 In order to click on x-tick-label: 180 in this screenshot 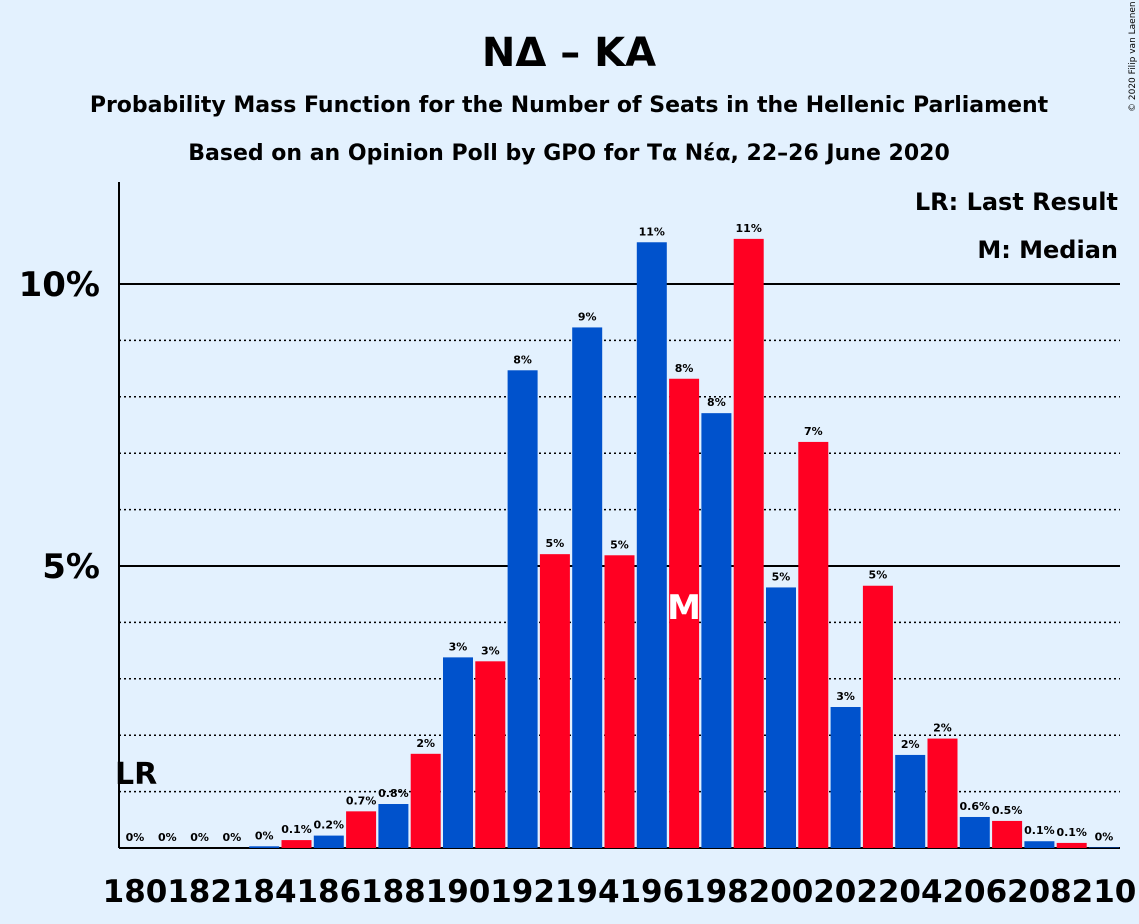, I will do `click(135, 892)`.